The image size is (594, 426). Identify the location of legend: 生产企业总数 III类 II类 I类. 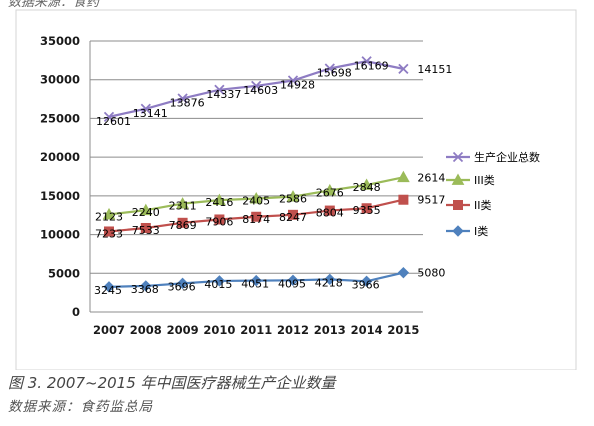
(493, 194).